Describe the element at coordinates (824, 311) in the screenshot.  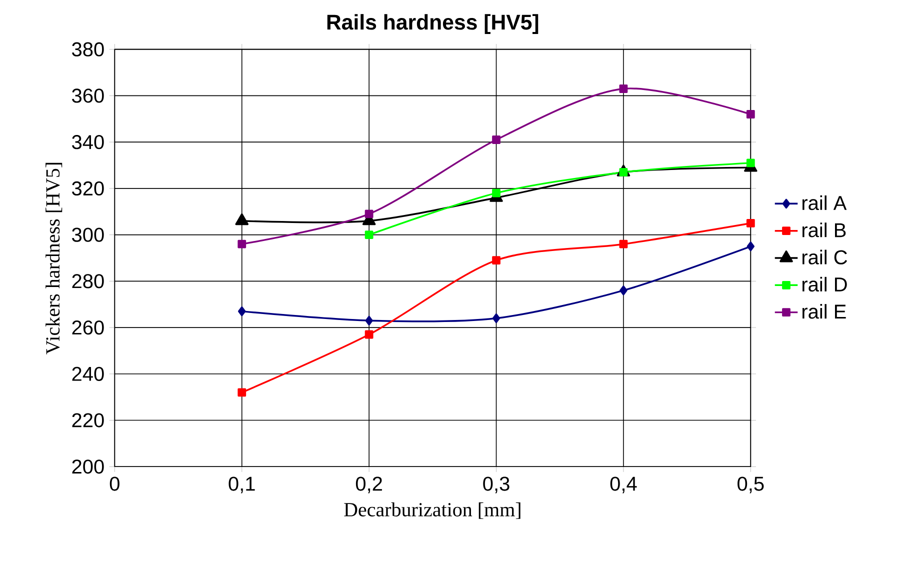
I see `legend-label: rail E` at that location.